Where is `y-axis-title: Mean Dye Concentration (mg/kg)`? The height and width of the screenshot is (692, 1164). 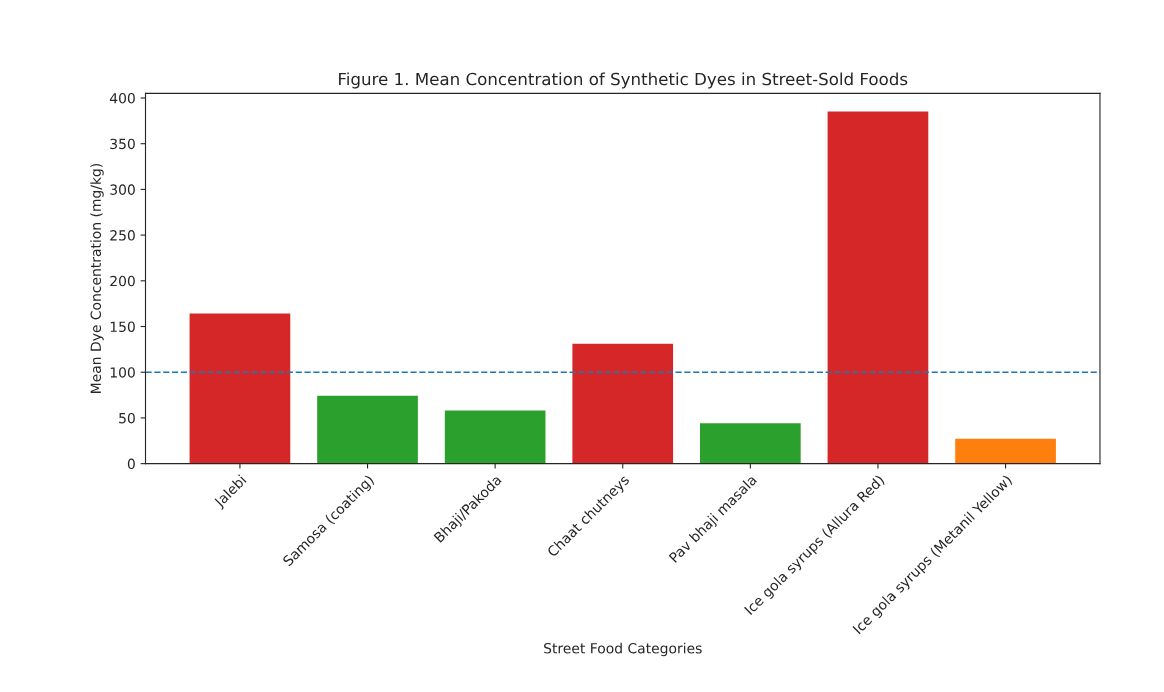 y-axis-title: Mean Dye Concentration (mg/kg) is located at coordinates (97, 278).